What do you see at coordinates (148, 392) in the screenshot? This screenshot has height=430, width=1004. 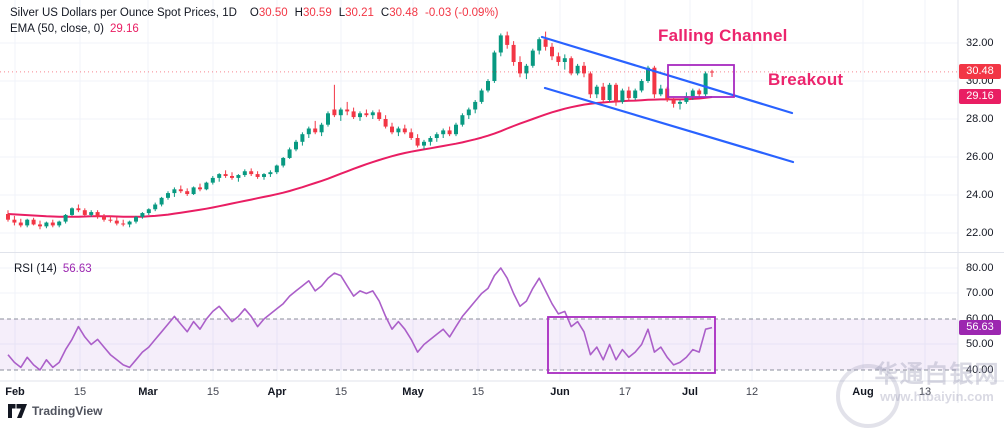 I see `time-axis-label: Mar` at bounding box center [148, 392].